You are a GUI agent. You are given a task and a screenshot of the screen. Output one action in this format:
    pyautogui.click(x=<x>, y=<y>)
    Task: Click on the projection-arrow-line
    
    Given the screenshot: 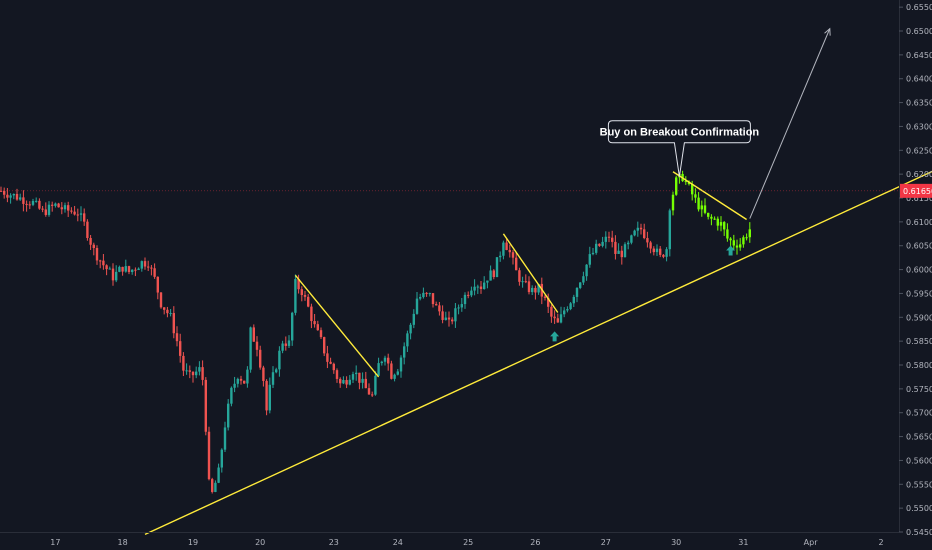 What is the action you would take?
    pyautogui.click(x=790, y=123)
    